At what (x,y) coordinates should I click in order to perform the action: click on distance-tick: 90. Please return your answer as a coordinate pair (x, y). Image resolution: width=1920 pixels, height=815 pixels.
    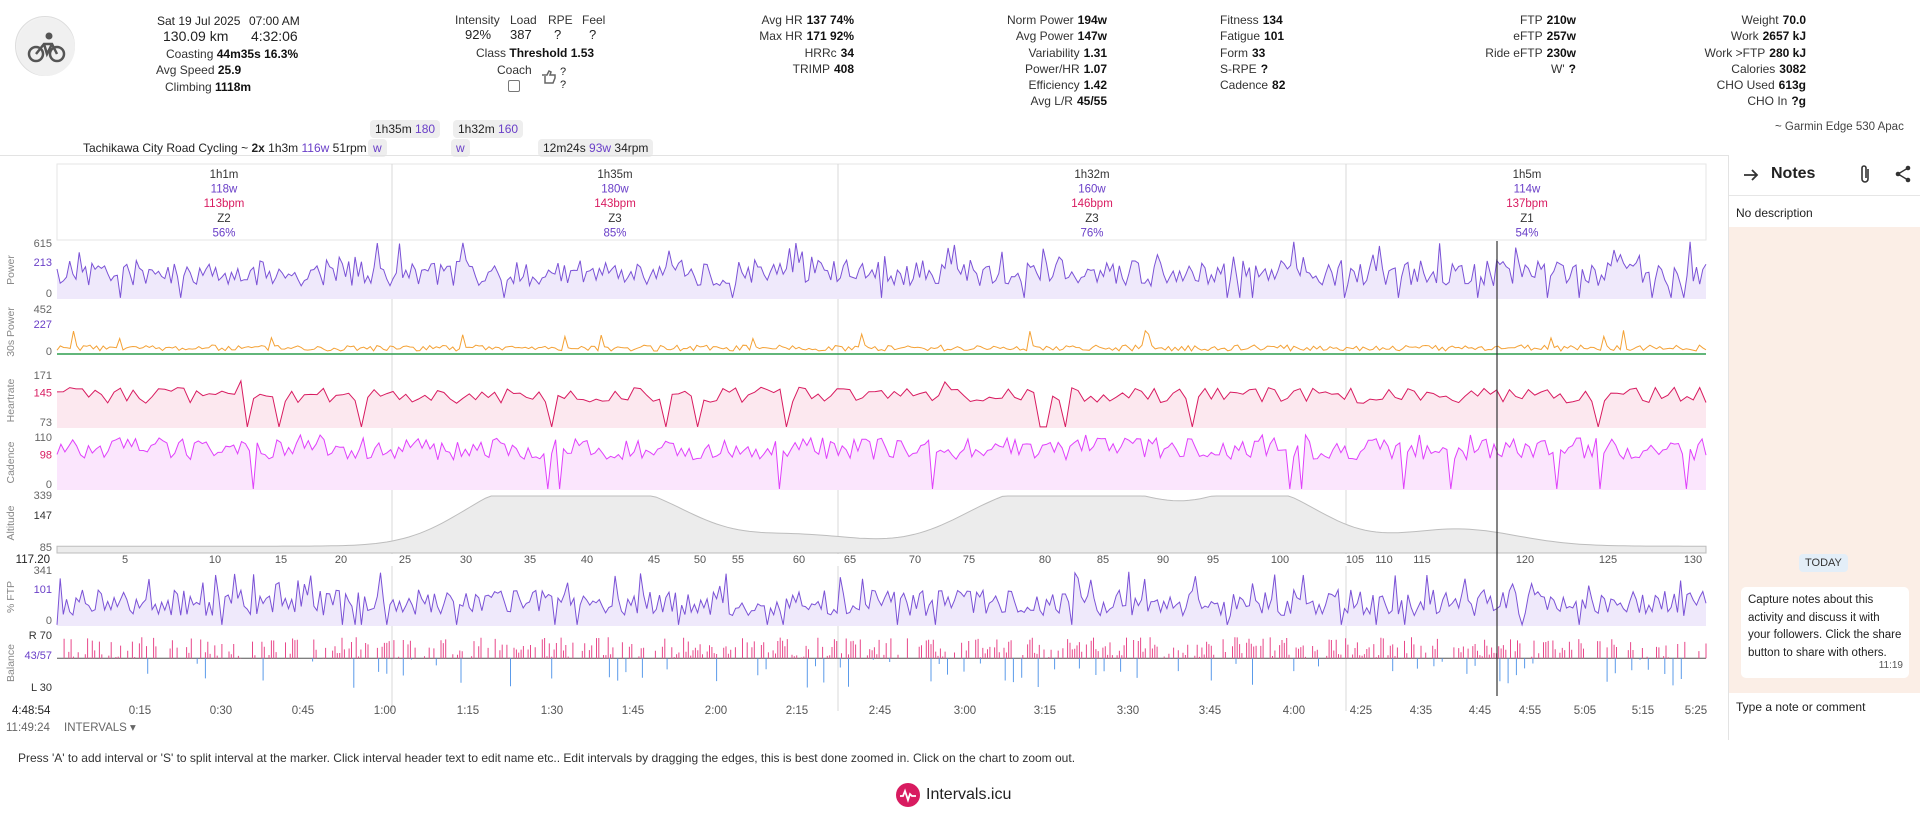
    Looking at the image, I should click on (1163, 560).